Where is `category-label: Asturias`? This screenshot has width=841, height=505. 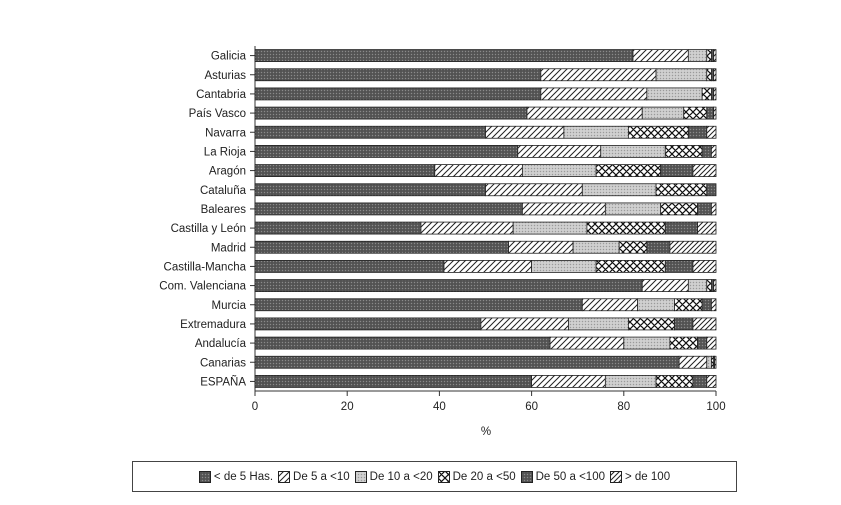
category-label: Asturias is located at coordinates (225, 76).